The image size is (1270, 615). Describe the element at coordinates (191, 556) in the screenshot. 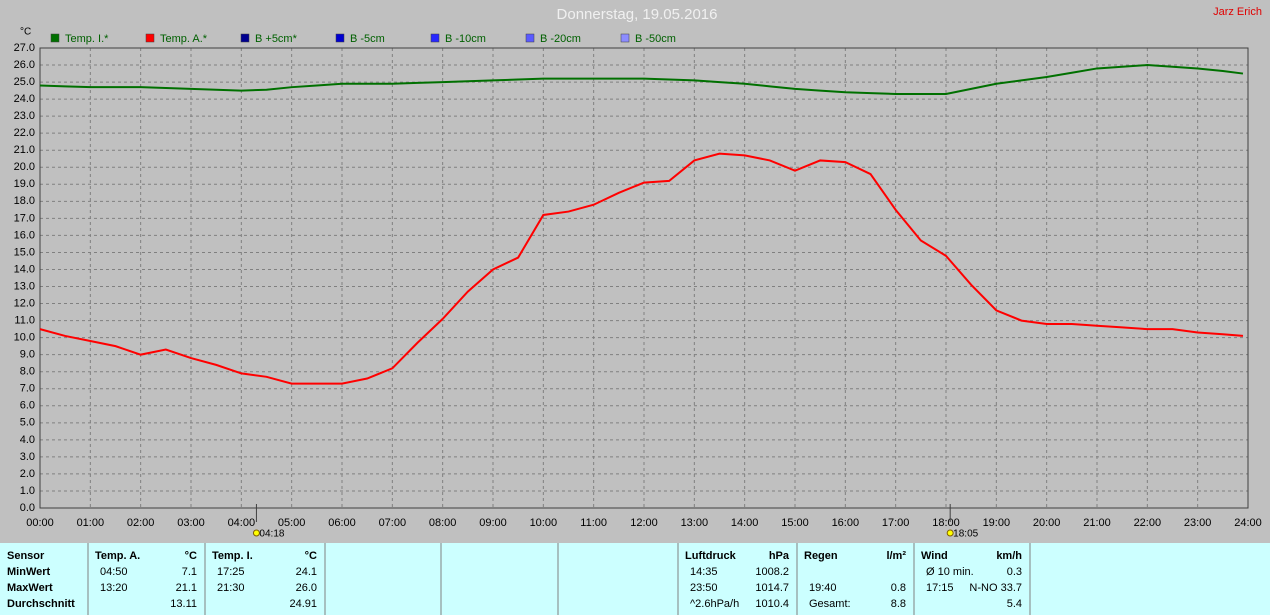

I see `stats-header: °C` at that location.